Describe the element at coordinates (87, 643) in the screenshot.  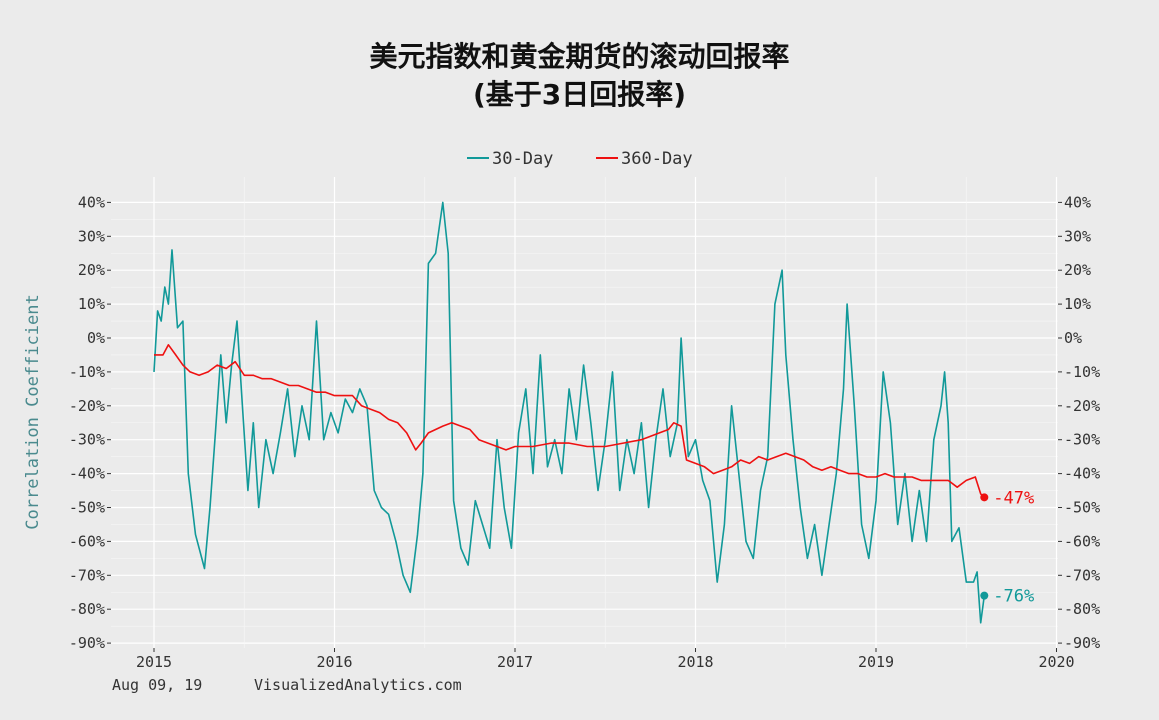
I see `y-tick-label-left: -90%` at that location.